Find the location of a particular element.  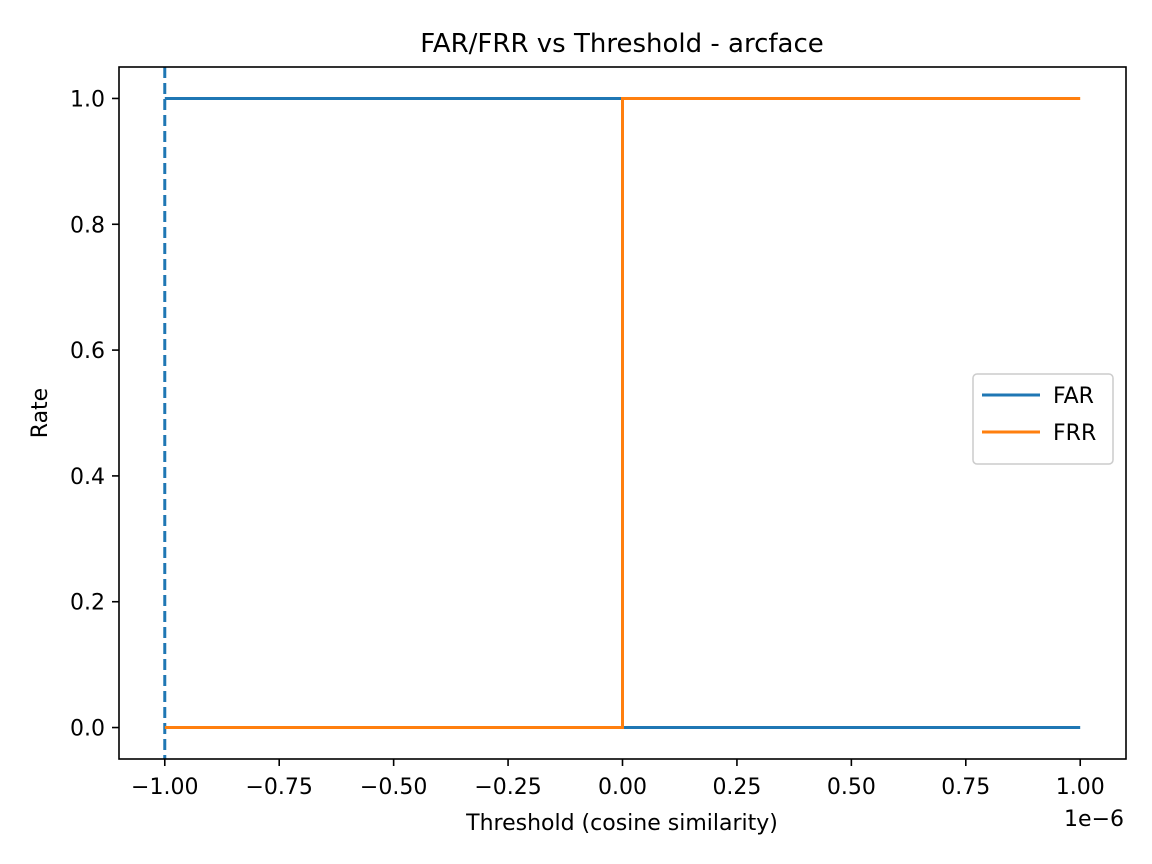

y-tick-label: 0.4 is located at coordinates (87, 477).